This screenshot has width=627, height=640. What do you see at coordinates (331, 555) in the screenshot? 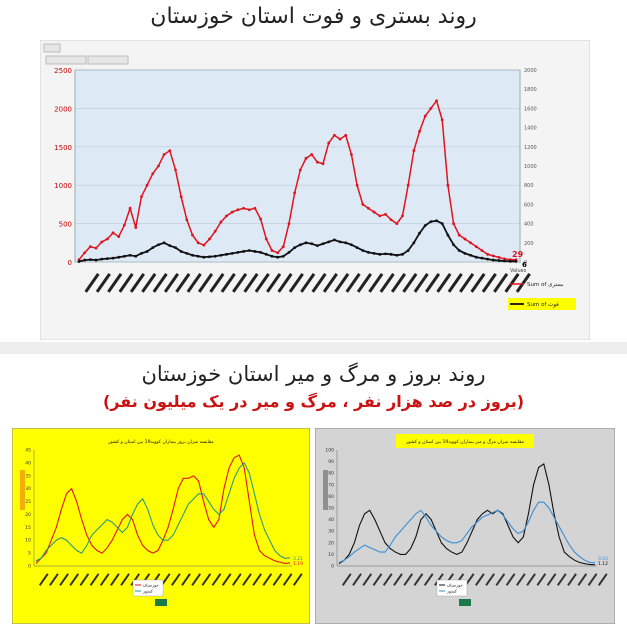
I see `y-tick-label: 10` at bounding box center [331, 555].